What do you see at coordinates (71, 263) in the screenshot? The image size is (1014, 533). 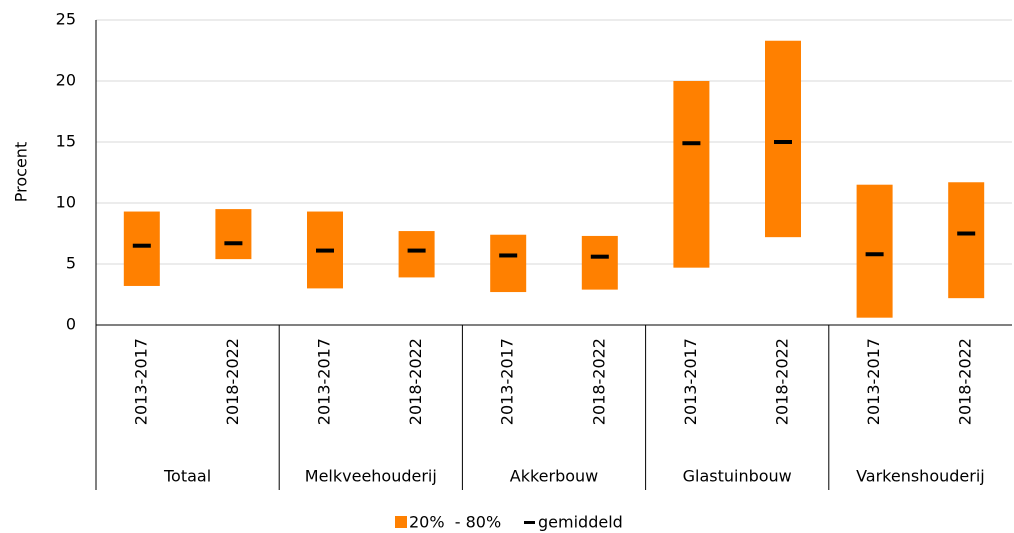 I see `y-tick-label: 5` at bounding box center [71, 263].